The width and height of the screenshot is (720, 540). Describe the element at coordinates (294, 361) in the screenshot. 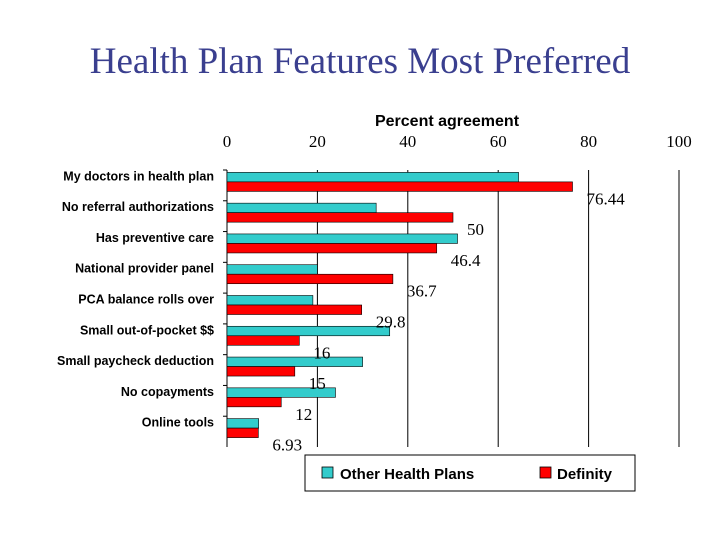

I see `bar-other-health-plans-small-paycheck-deduction` at that location.